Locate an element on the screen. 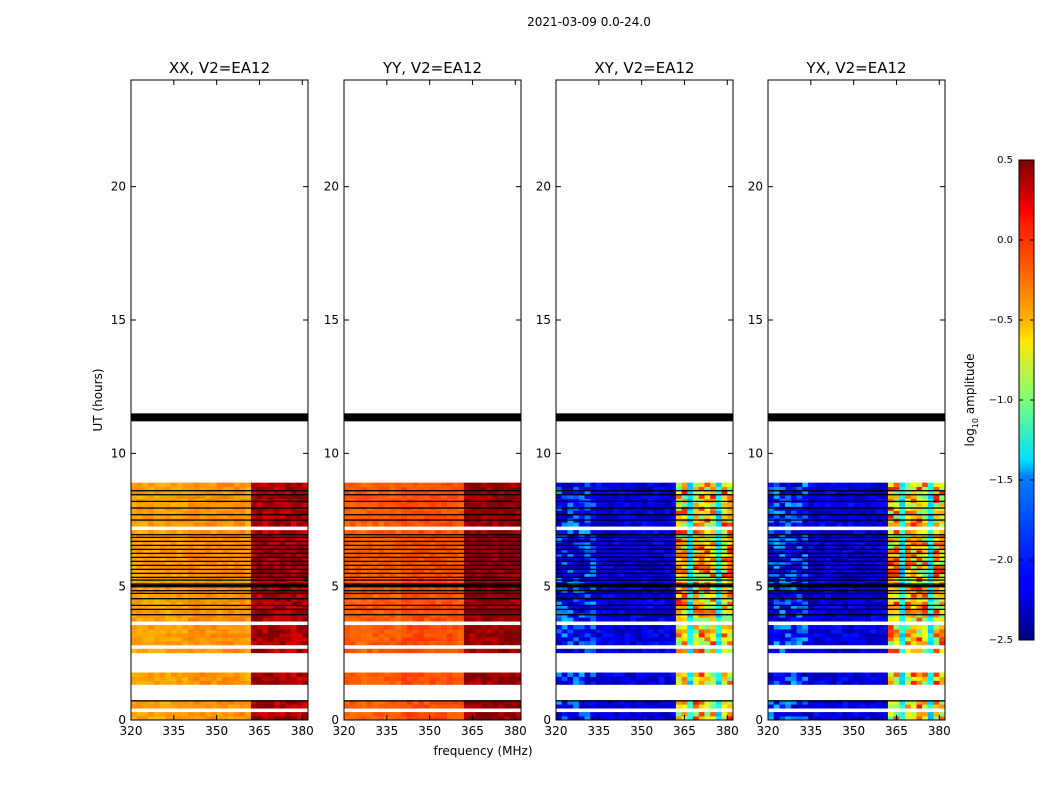  y-tick-label: 20 is located at coordinates (543, 187).